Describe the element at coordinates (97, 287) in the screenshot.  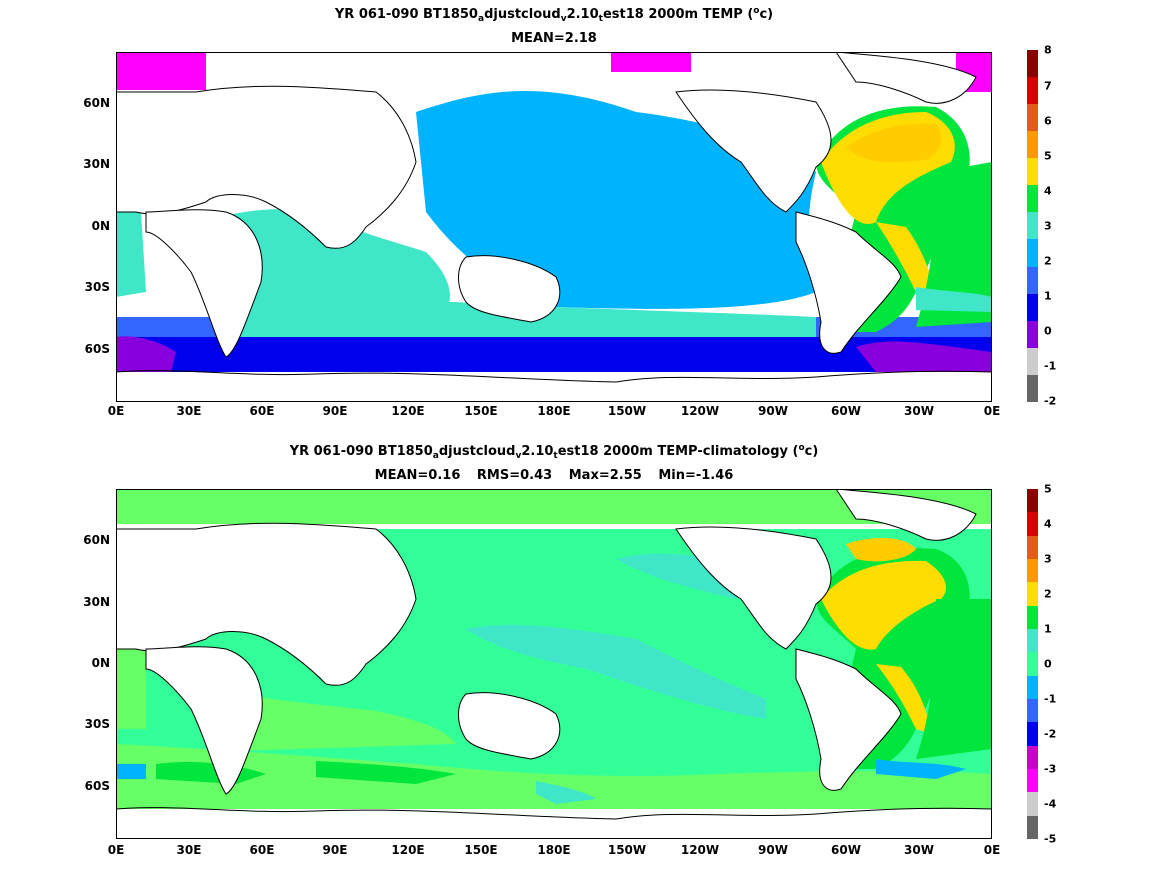
I see `top-lat-label-30s: 30S` at that location.